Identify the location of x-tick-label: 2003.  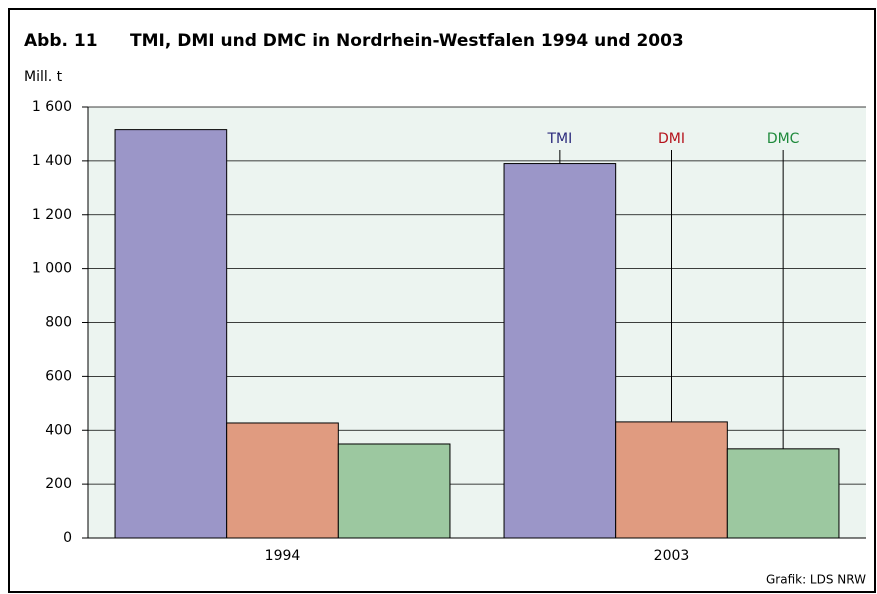
(672, 556).